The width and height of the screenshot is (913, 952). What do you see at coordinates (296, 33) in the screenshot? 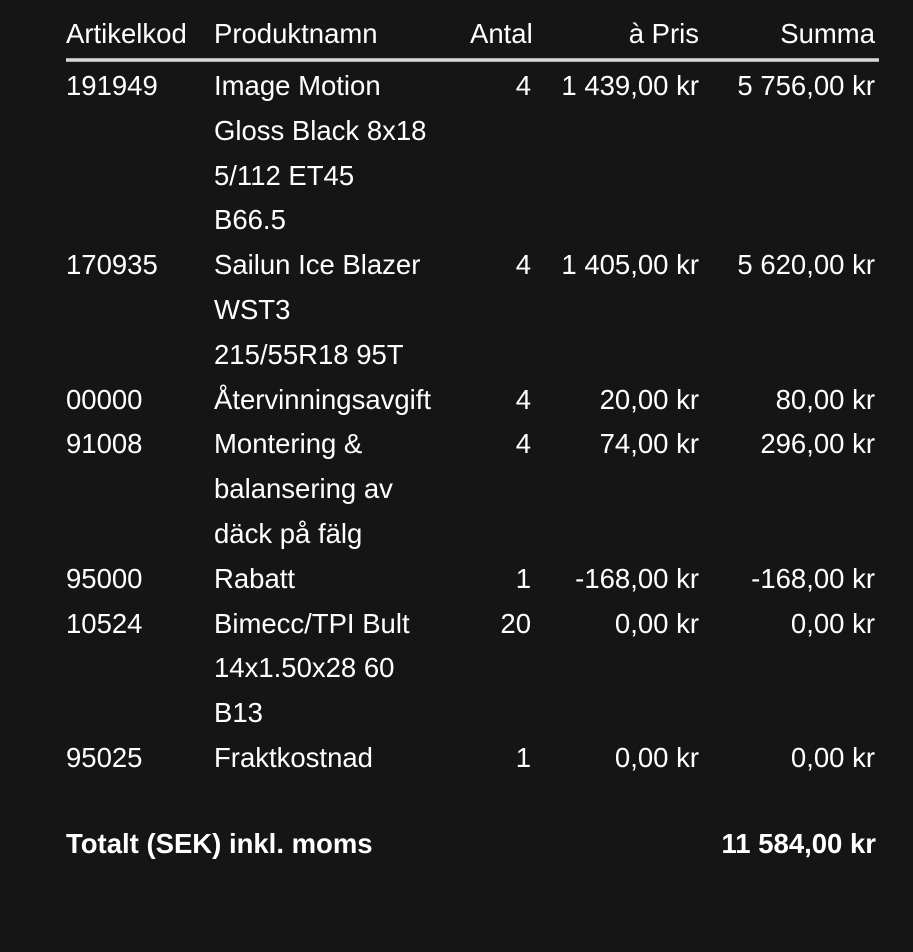
I see `header-name: Produktnamn` at bounding box center [296, 33].